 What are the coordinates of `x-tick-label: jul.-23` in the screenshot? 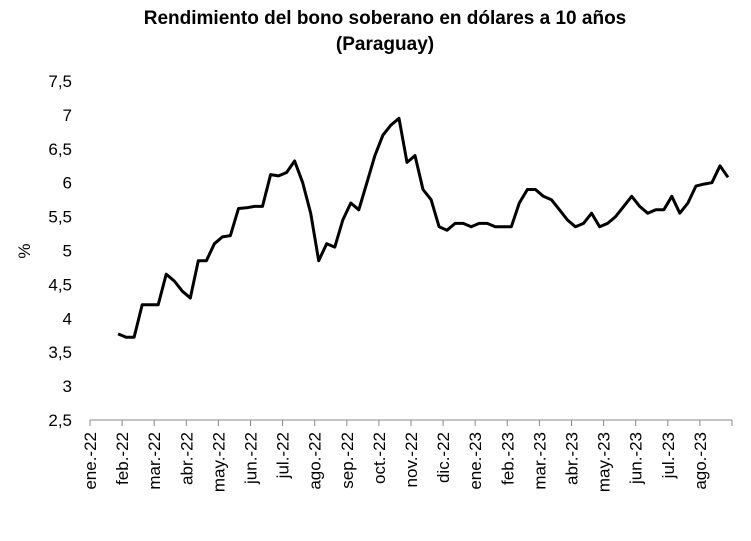 It's located at (668, 455).